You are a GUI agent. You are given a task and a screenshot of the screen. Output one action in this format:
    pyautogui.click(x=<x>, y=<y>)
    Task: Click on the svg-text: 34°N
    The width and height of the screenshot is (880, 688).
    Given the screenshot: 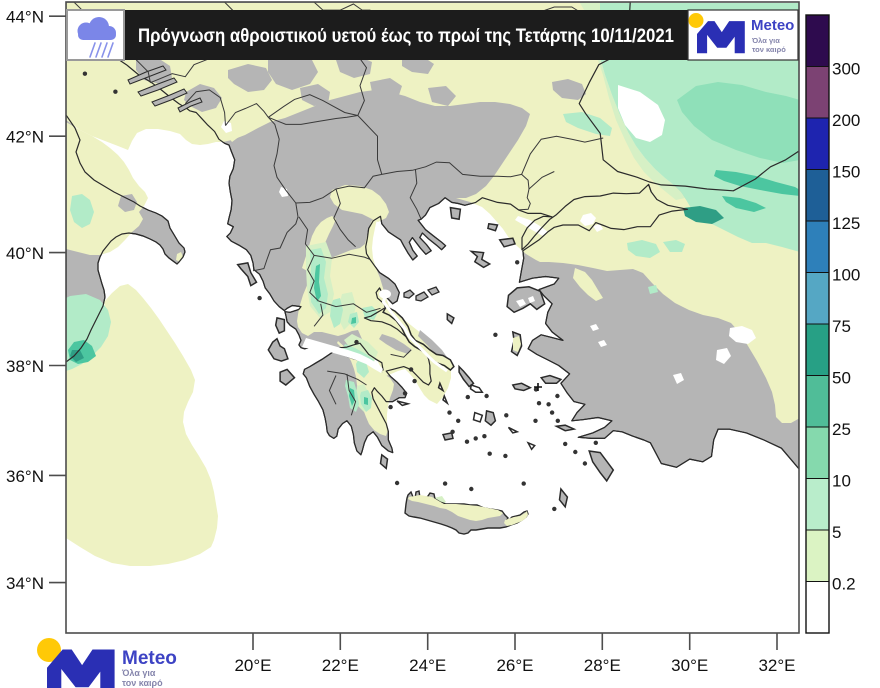 What is the action you would take?
    pyautogui.click(x=25, y=583)
    